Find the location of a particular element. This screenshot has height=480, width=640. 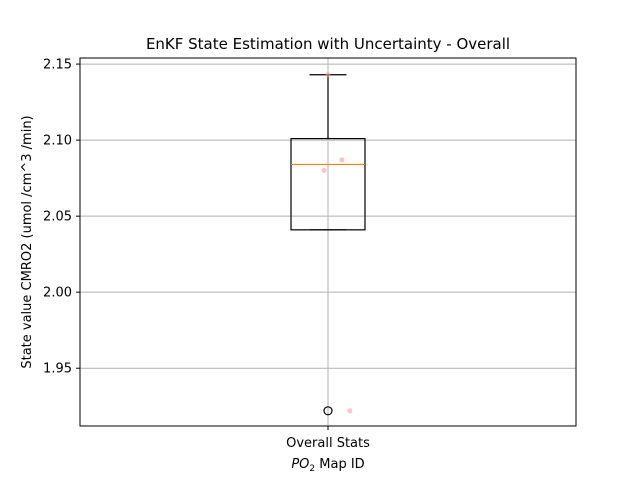

x-axis-ticks: Overall Stats is located at coordinates (328, 438).